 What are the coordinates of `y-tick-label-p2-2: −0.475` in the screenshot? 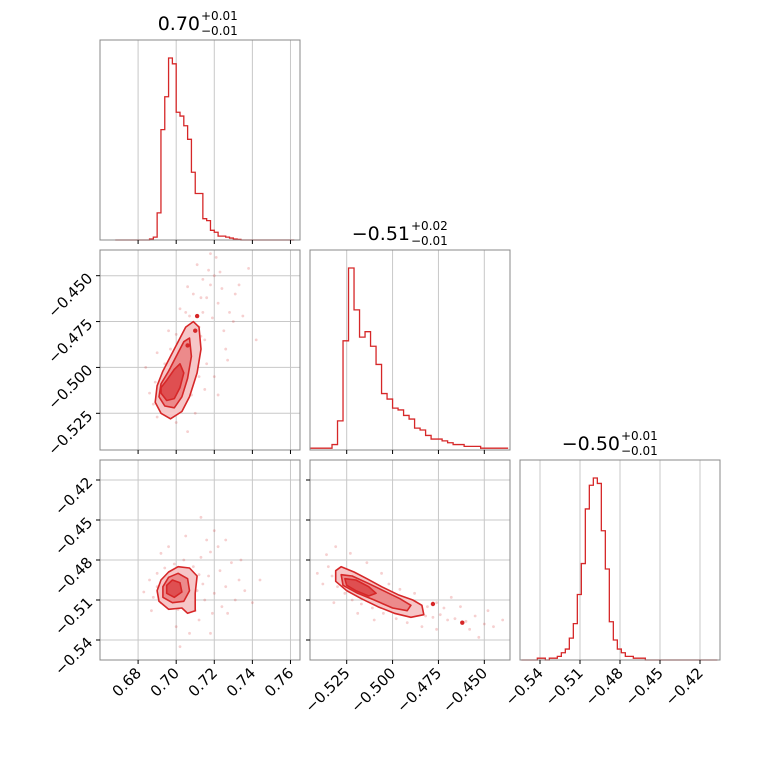 It's located at (70, 341).